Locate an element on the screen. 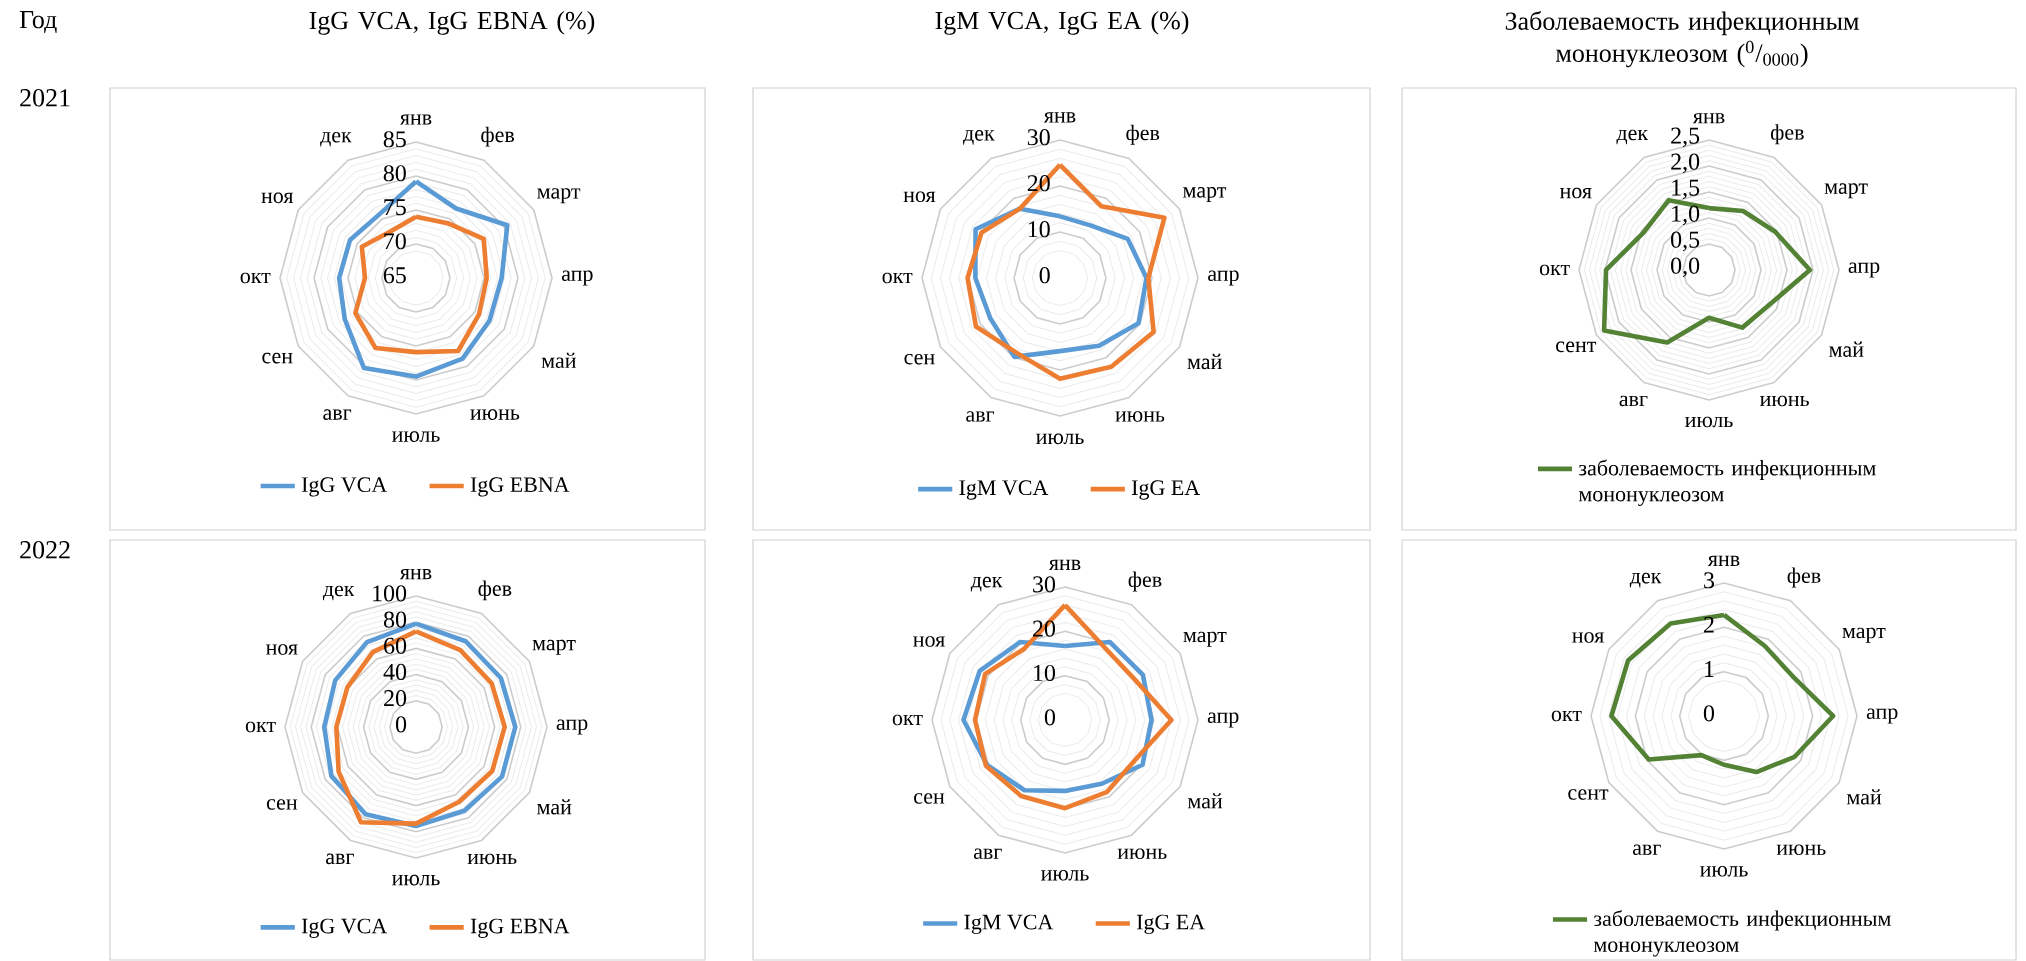 The width and height of the screenshot is (2026, 961). legend-label: IgG EBNA is located at coordinates (520, 487).